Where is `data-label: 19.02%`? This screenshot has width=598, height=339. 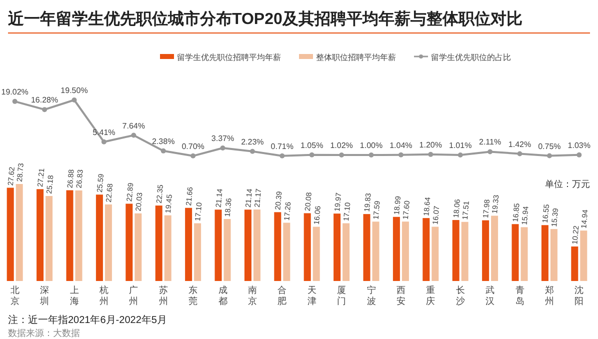 data-label: 19.02% is located at coordinates (14, 91).